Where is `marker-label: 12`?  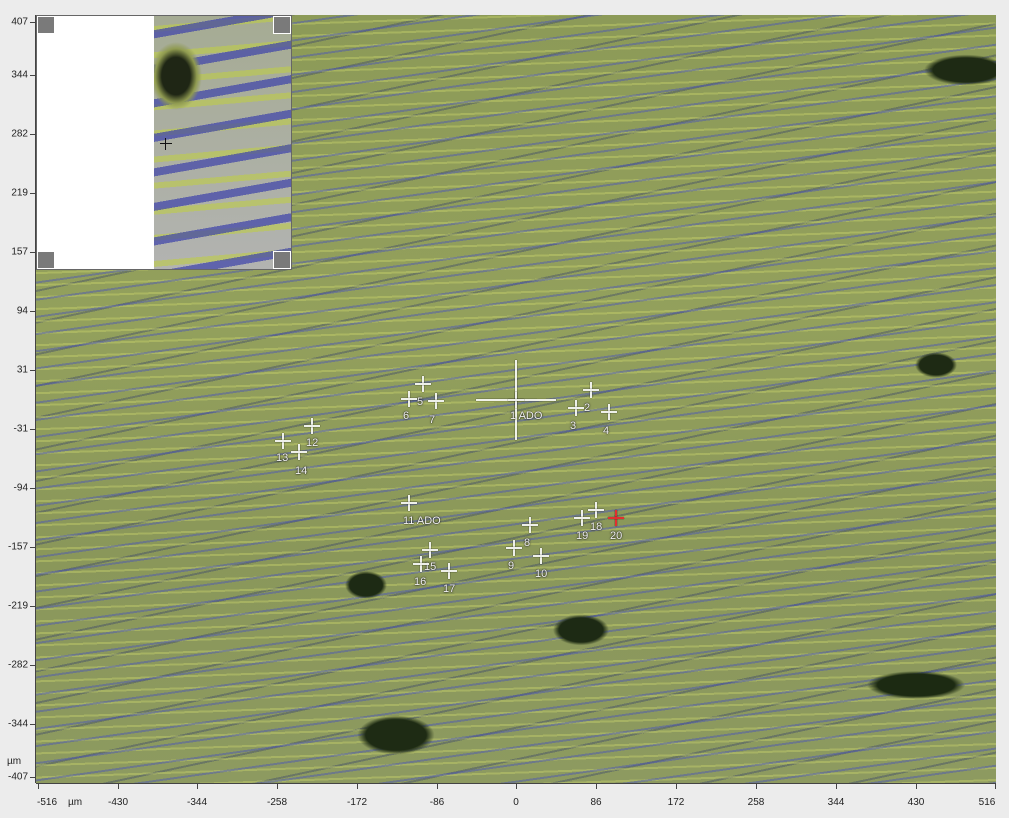
marker-label: 12 is located at coordinates (312, 443).